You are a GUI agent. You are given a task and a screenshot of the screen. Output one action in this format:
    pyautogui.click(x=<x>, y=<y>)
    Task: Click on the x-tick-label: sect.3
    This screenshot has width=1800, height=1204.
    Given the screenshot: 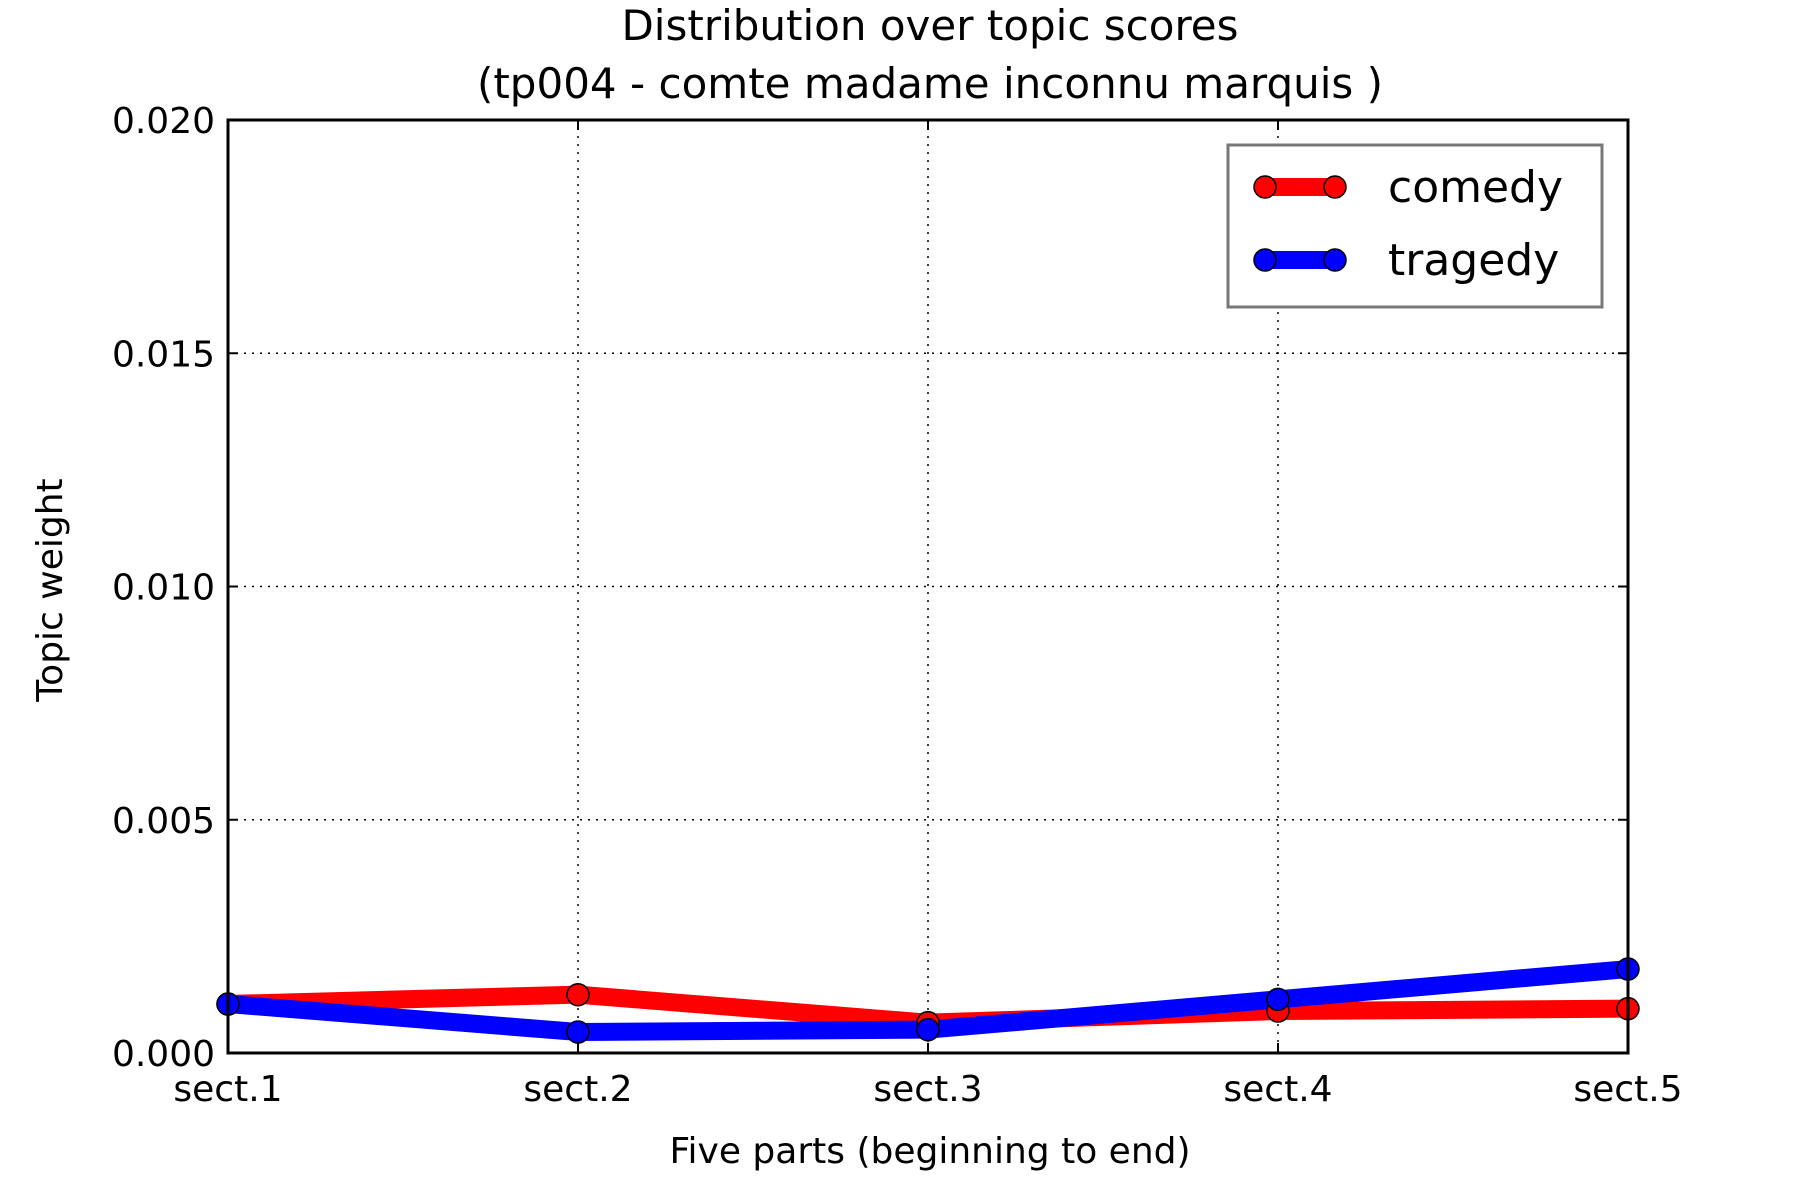 What is the action you would take?
    pyautogui.click(x=927, y=1089)
    